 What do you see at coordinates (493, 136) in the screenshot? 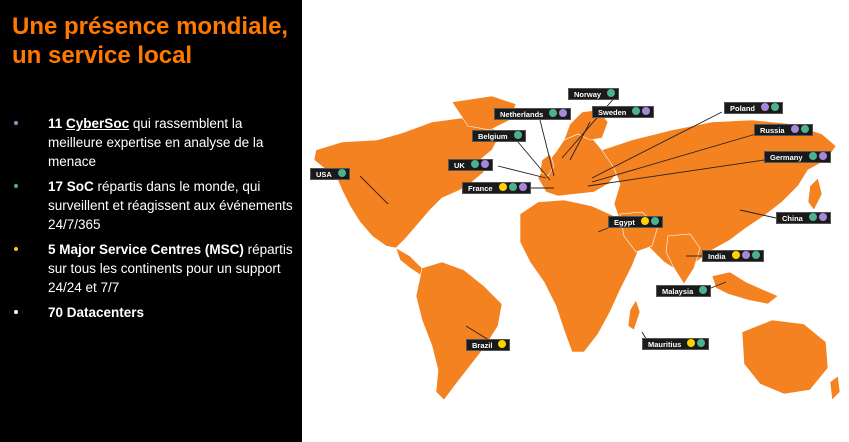
I see `location-name: Belgium` at bounding box center [493, 136].